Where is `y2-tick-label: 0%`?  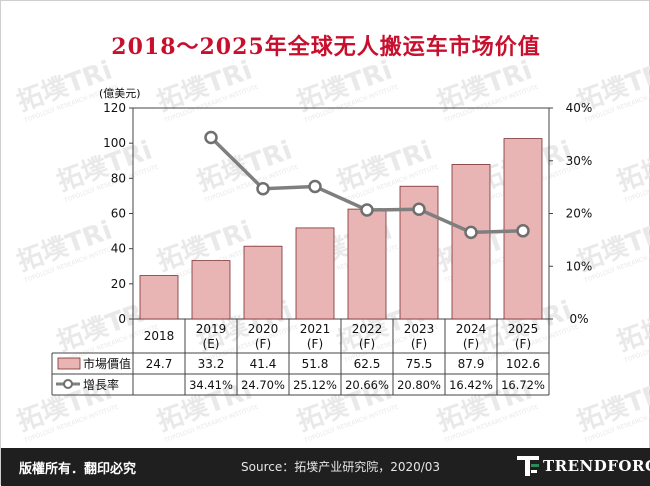
y2-tick-label: 0% is located at coordinates (578, 319).